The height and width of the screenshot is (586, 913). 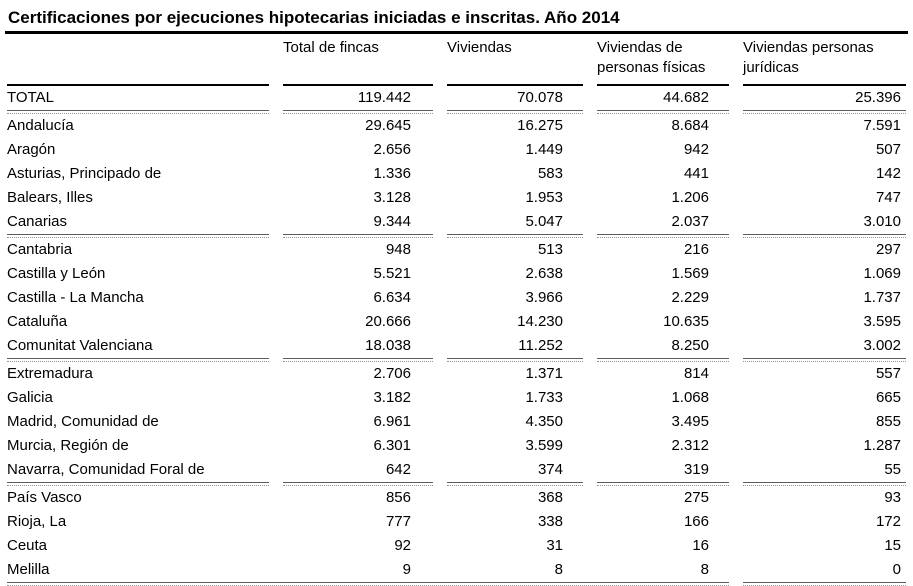 What do you see at coordinates (544, 445) in the screenshot?
I see `viviendas-cell: 3.599` at bounding box center [544, 445].